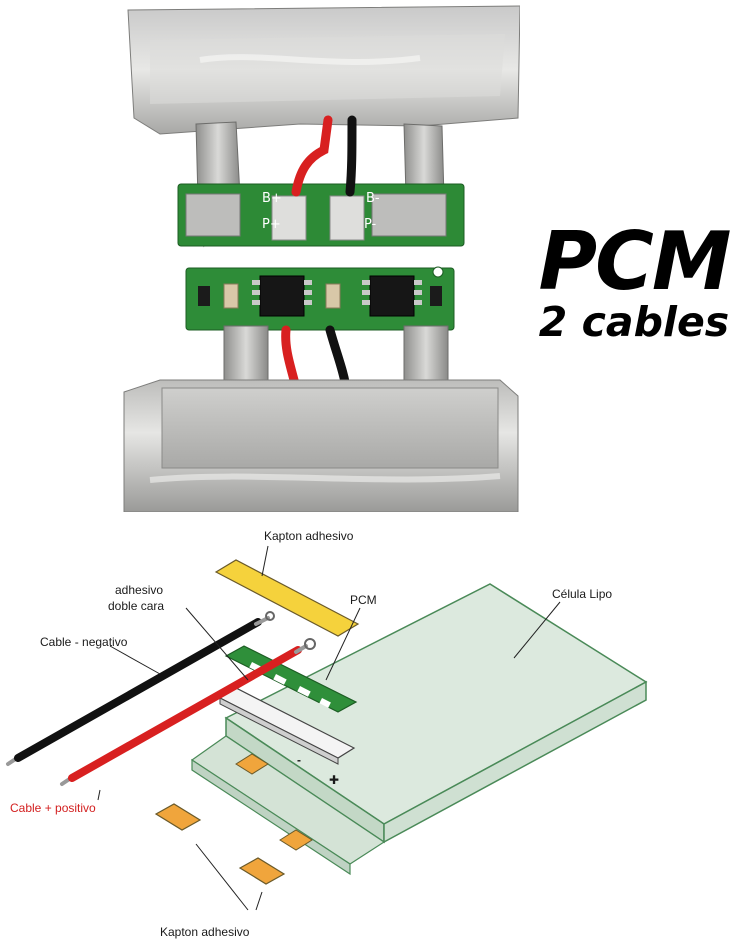  What do you see at coordinates (334, 780) in the screenshot?
I see `plus-mark: ✚` at bounding box center [334, 780].